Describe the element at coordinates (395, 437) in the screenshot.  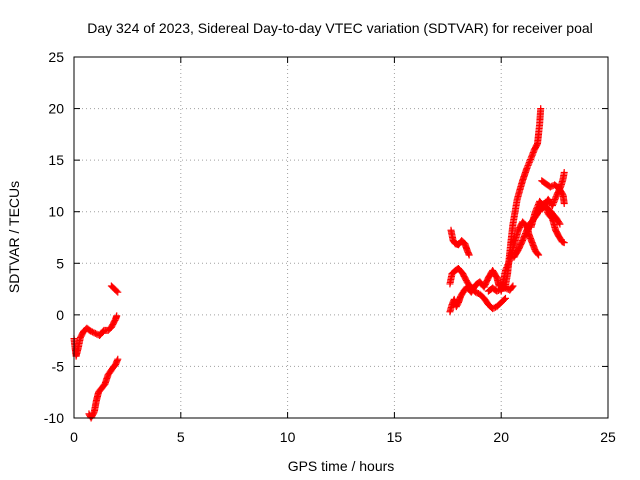
I see `x-tick-label: 15` at that location.